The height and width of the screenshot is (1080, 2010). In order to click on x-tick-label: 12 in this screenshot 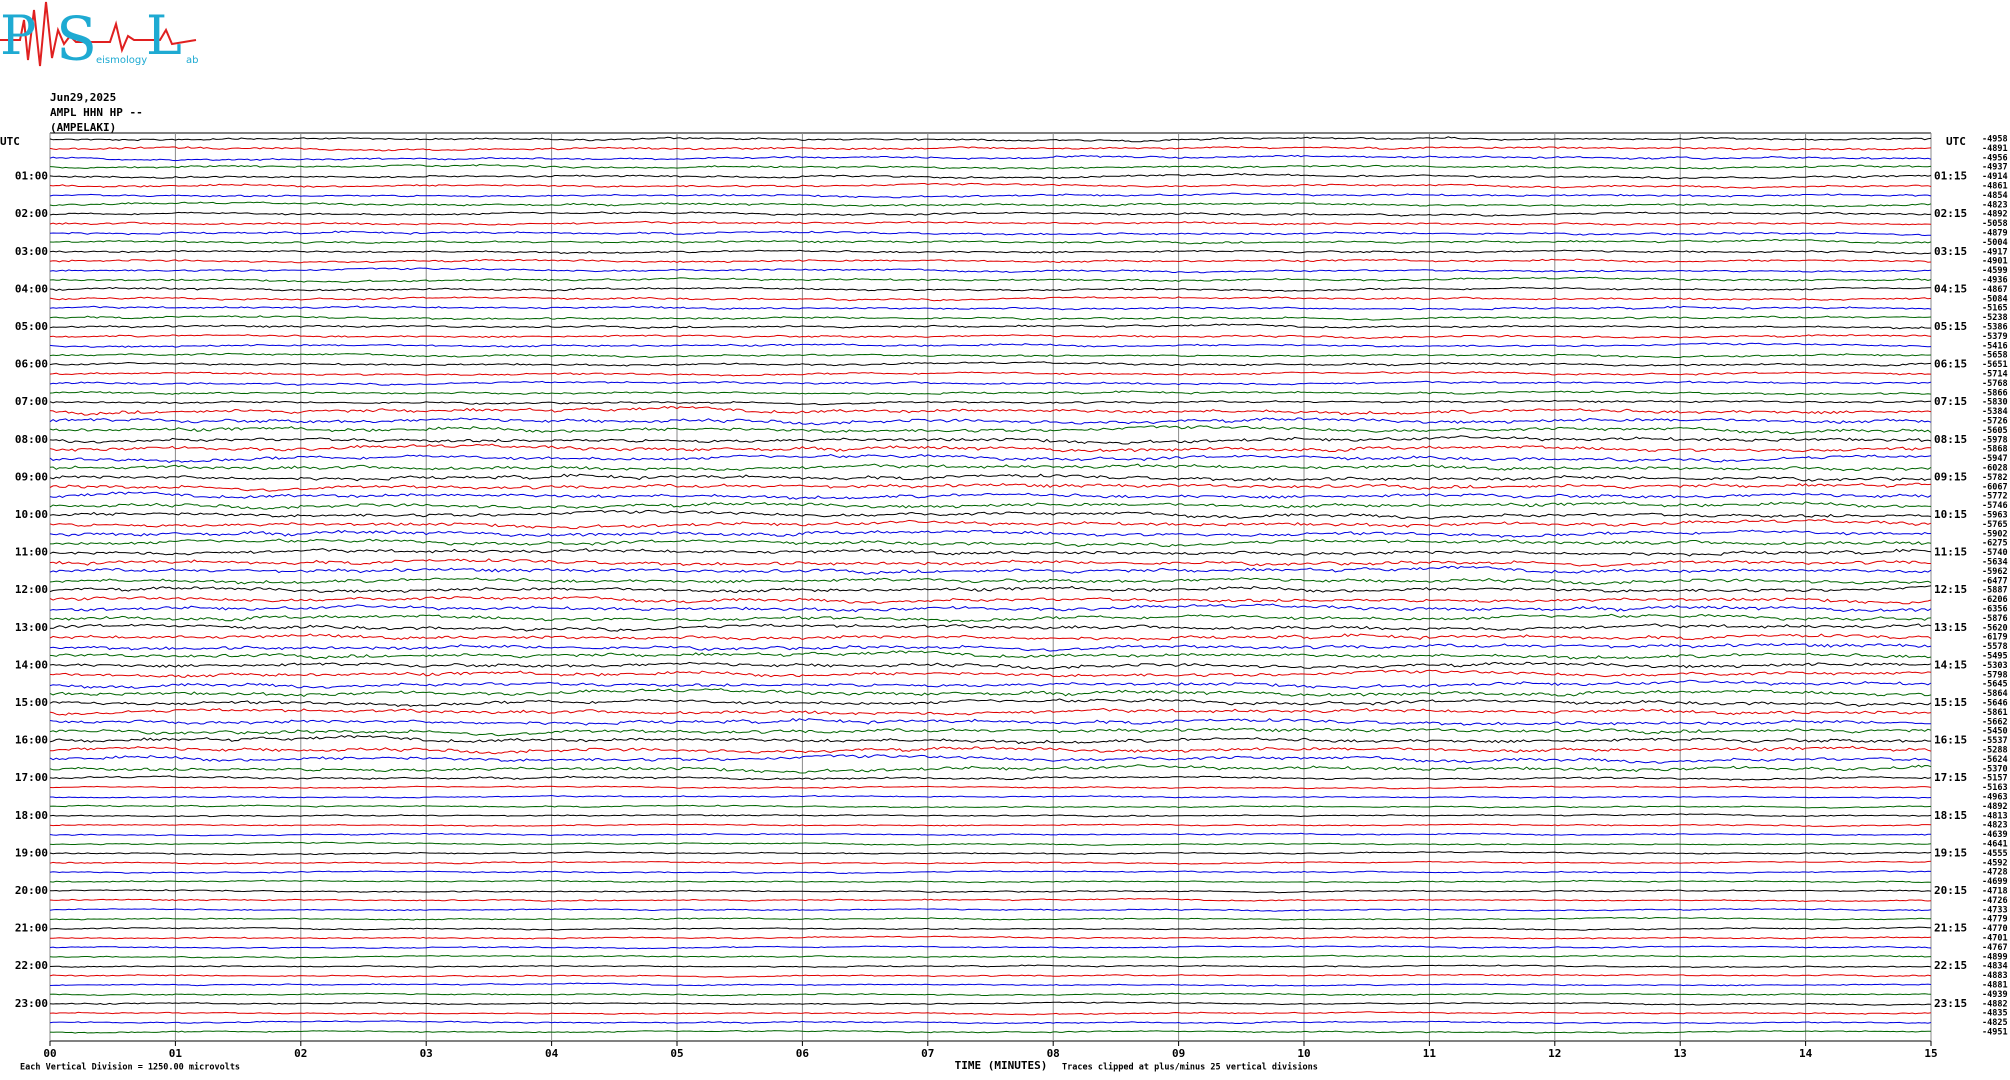, I will do `click(1554, 1053)`.